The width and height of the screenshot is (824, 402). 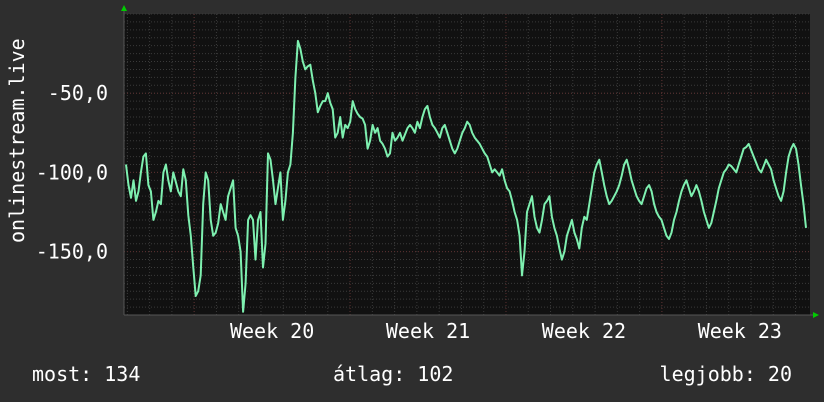 What do you see at coordinates (17, 140) in the screenshot?
I see `y-axis-label: onlinestream.live` at bounding box center [17, 140].